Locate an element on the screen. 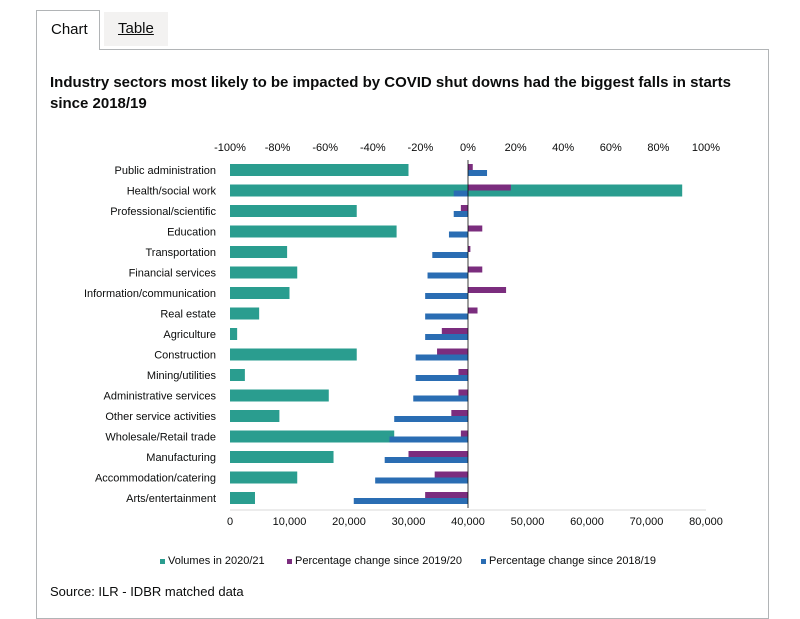 The width and height of the screenshot is (800, 619). category-label: Public administration is located at coordinates (166, 171).